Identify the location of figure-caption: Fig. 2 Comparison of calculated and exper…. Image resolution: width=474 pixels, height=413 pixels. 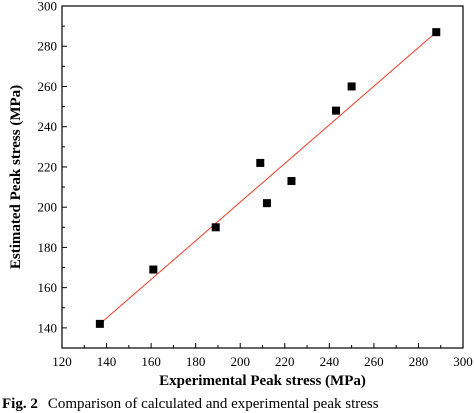
(190, 404).